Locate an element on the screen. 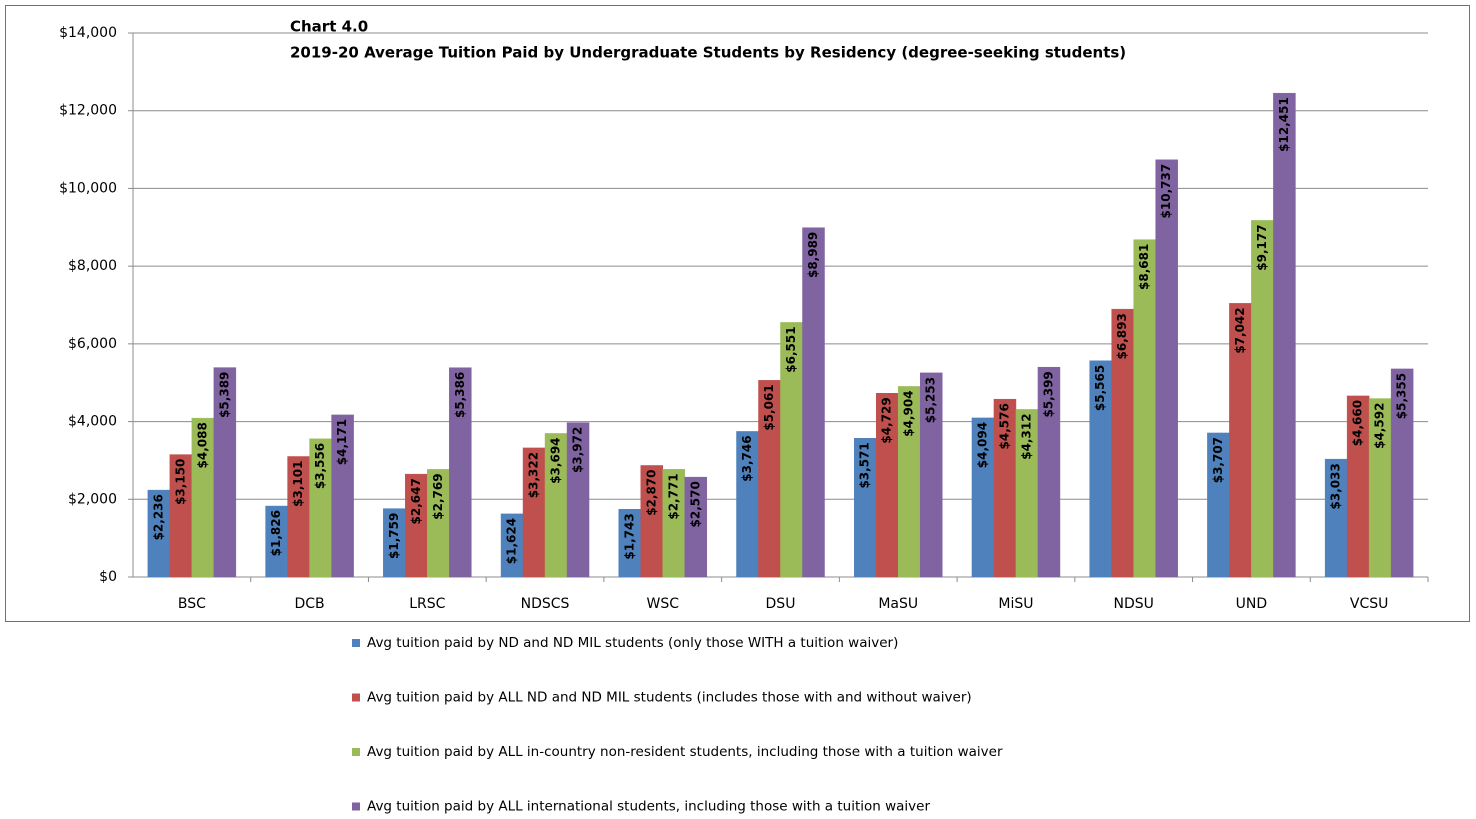 This screenshot has width=1476, height=819. y-tick-label: $10,000 is located at coordinates (88, 188).